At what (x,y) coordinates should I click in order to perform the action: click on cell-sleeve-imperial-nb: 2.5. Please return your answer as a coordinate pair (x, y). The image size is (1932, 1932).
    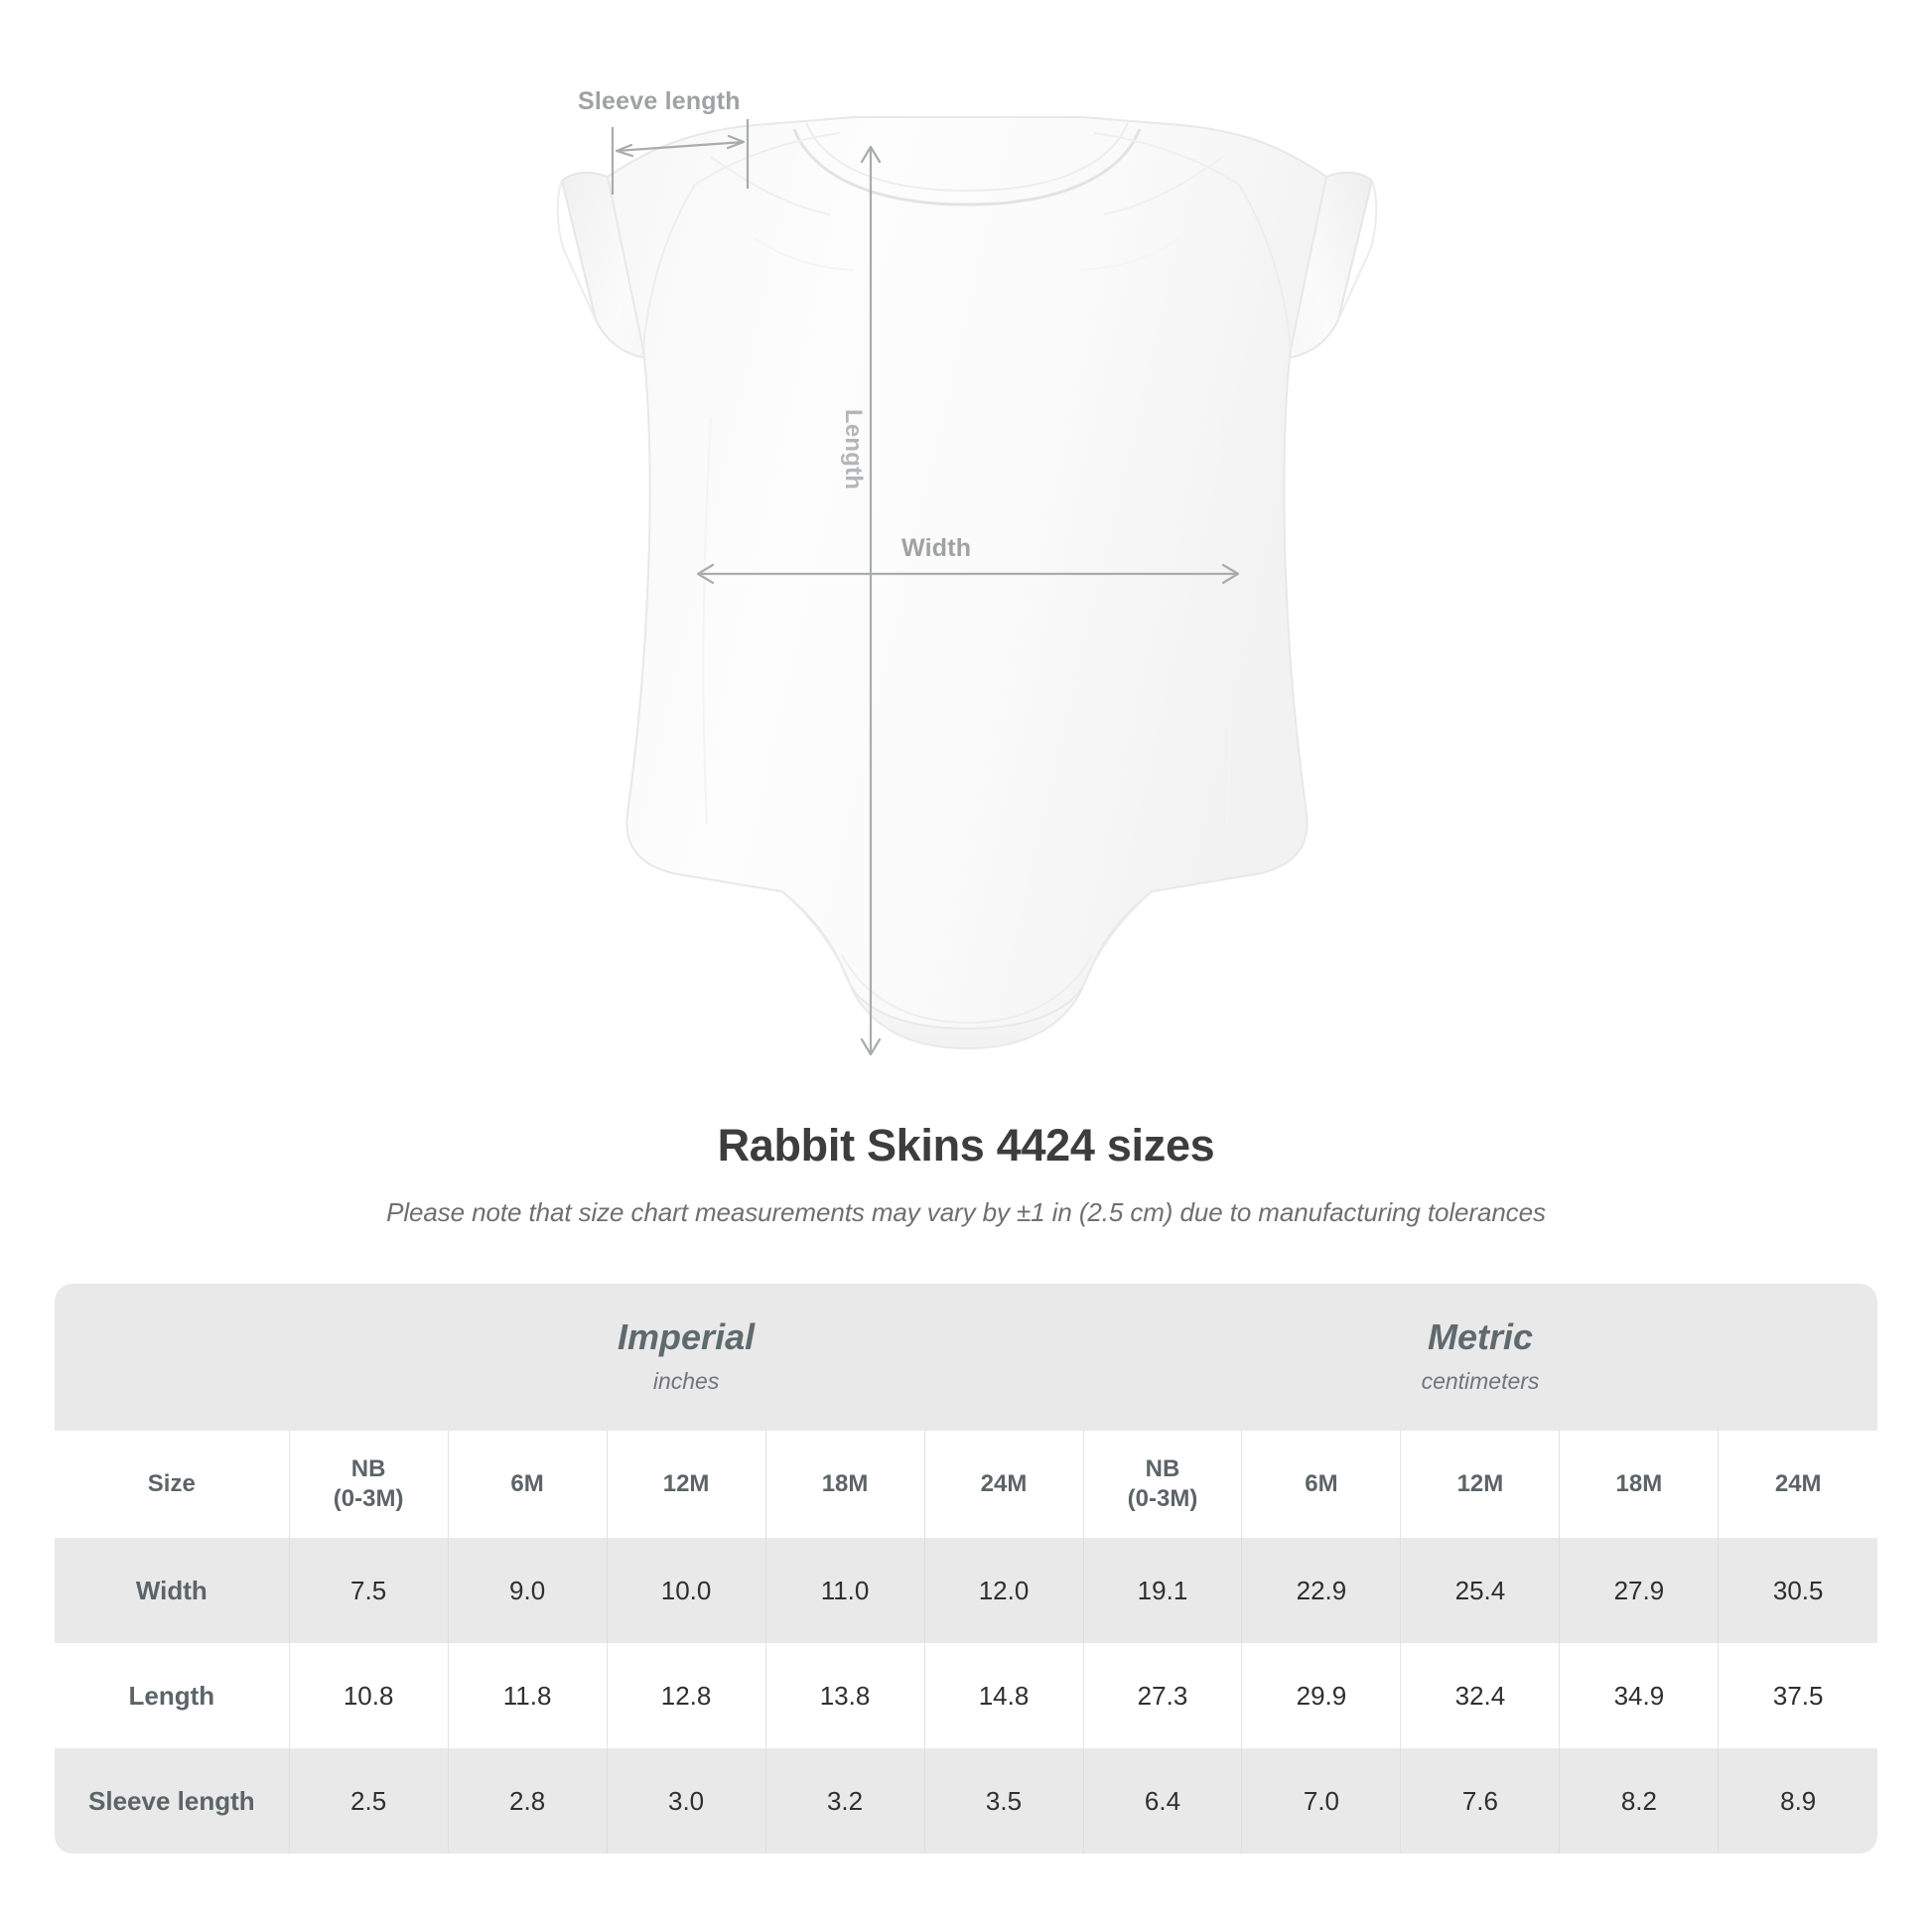
    Looking at the image, I should click on (369, 1801).